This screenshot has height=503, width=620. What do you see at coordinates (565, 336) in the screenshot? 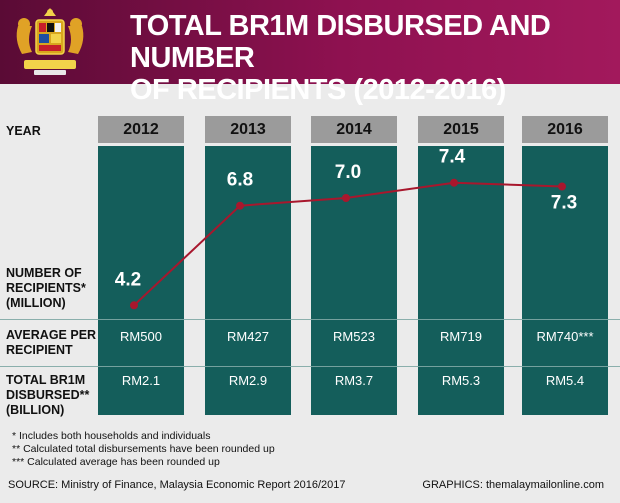
I see `average-cell: RM740***` at bounding box center [565, 336].